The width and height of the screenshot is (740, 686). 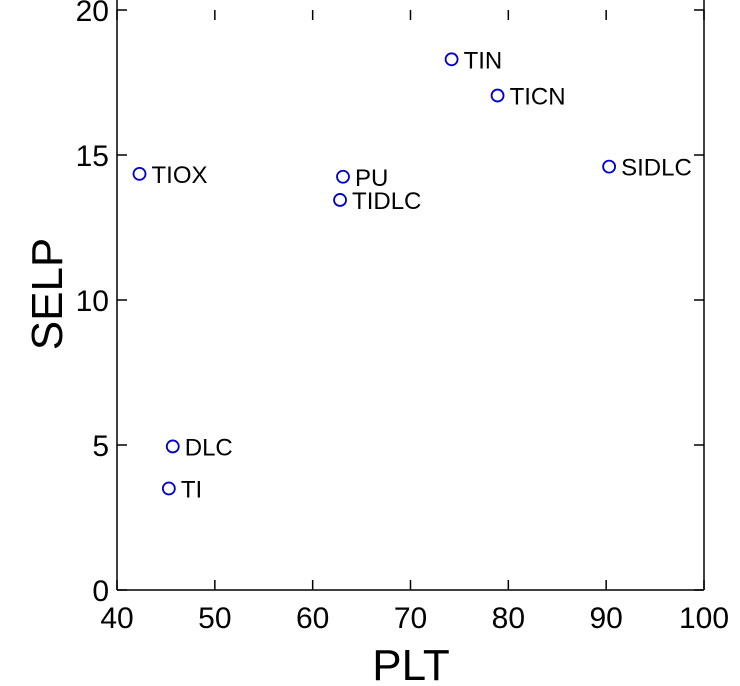 What do you see at coordinates (538, 97) in the screenshot?
I see `point-label: TICN` at bounding box center [538, 97].